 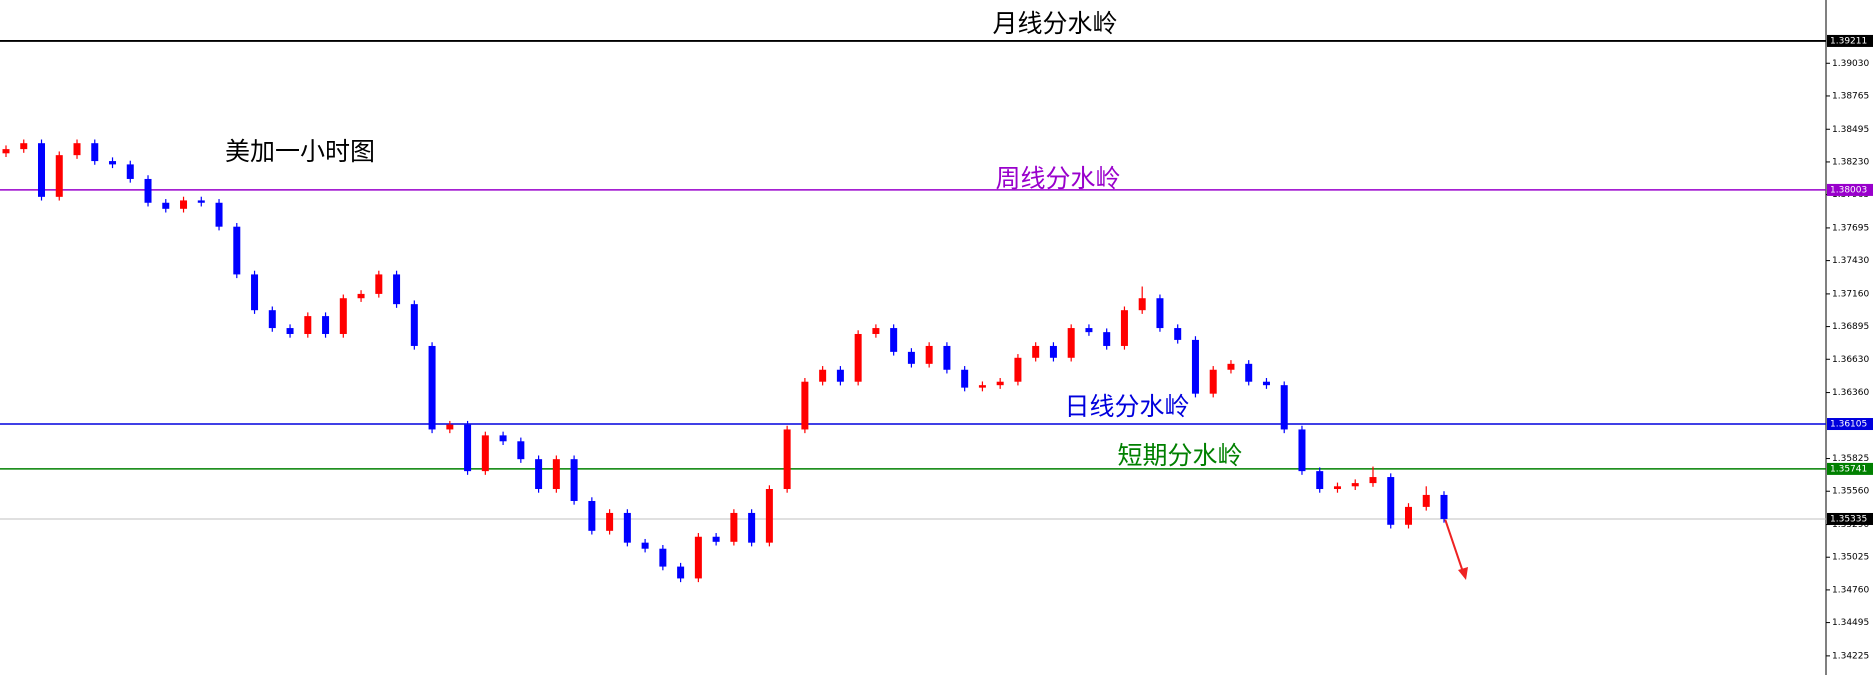 What do you see at coordinates (1850, 525) in the screenshot?
I see `y-tick-label: 1.35290` at bounding box center [1850, 525].